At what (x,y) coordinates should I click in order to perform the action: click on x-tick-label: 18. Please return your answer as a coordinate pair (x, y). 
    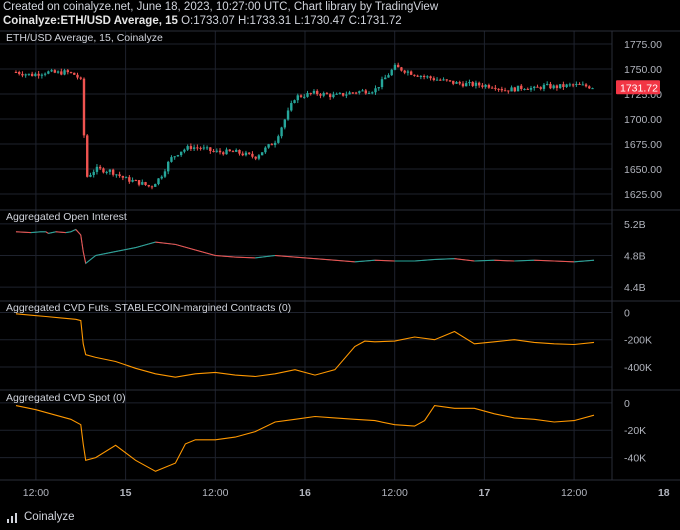
    Looking at the image, I should click on (664, 493).